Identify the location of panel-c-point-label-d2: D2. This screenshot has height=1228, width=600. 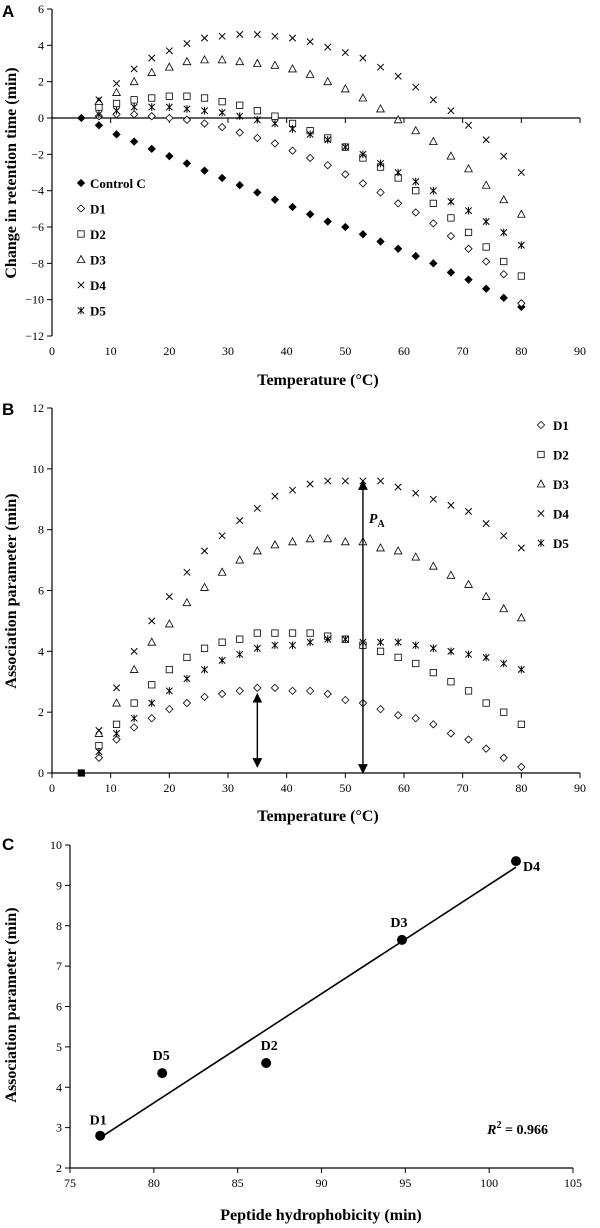
(269, 1046).